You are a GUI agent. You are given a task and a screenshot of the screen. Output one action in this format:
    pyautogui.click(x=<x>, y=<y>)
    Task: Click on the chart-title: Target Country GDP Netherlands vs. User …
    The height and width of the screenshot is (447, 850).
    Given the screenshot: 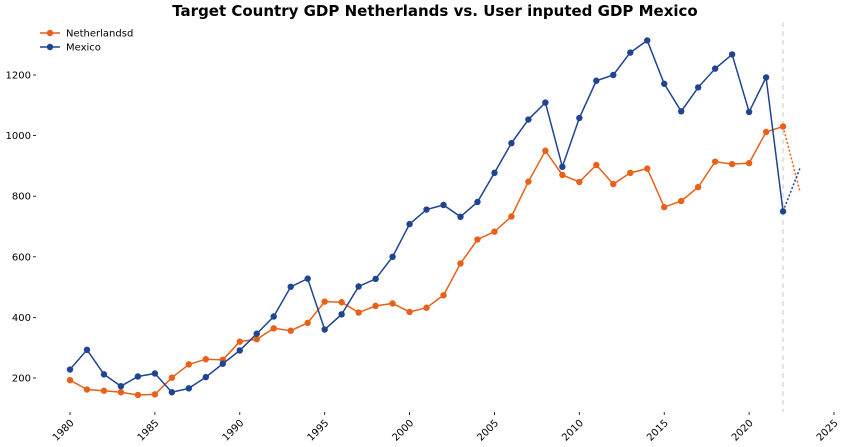 What is the action you would take?
    pyautogui.click(x=434, y=11)
    